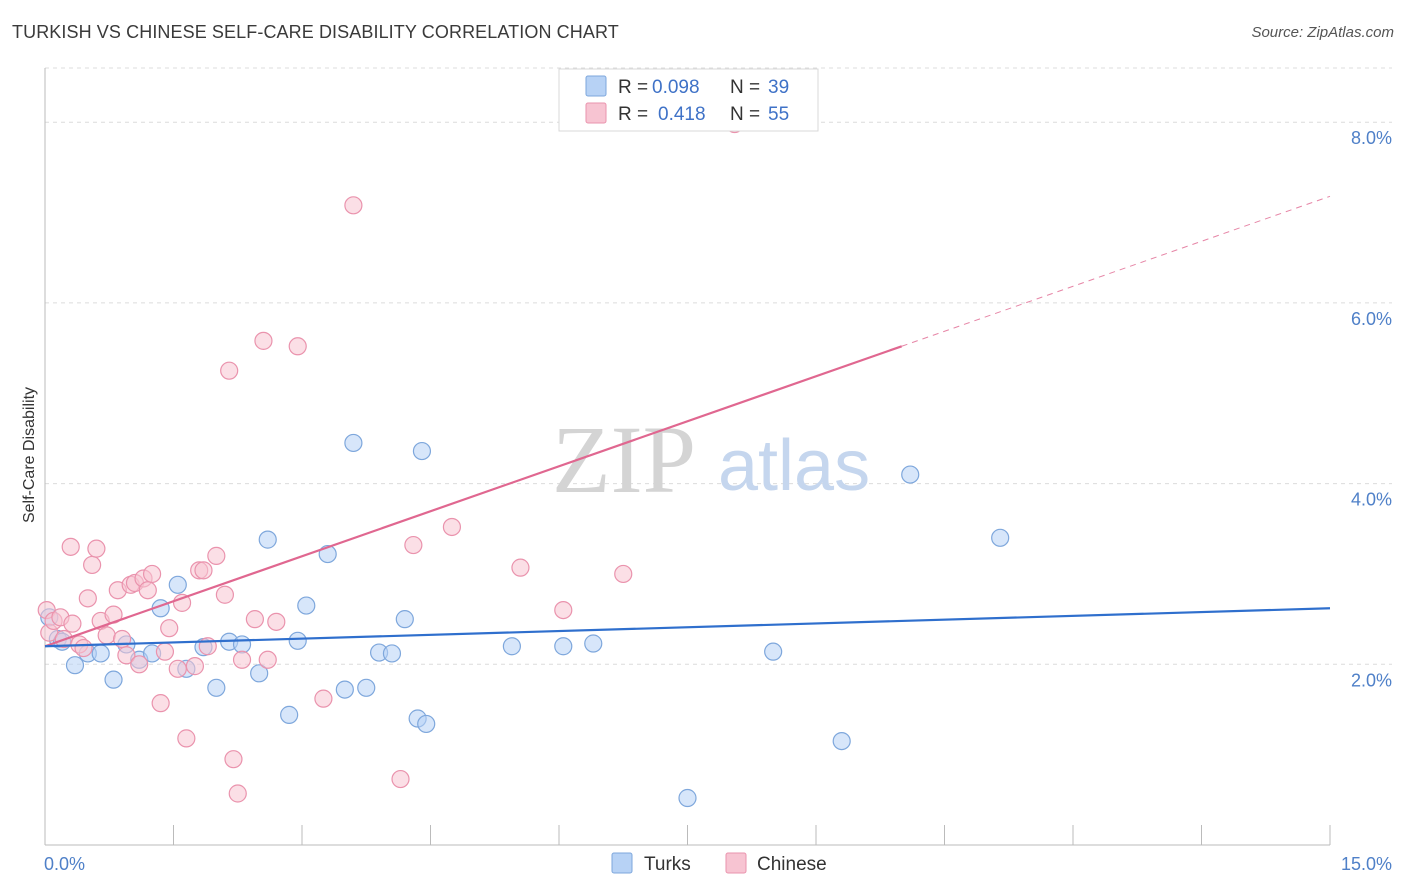 The image size is (1406, 892). What do you see at coordinates (687, 627) in the screenshot?
I see `turks-trend-line` at bounding box center [687, 627].